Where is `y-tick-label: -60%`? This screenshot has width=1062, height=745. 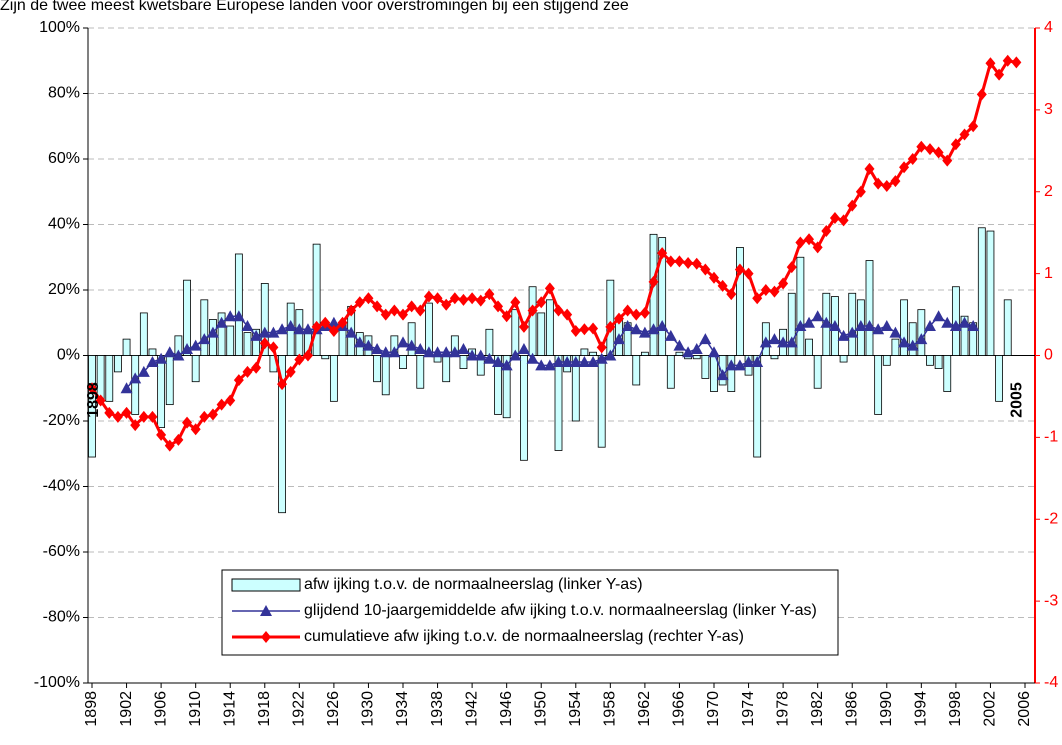
y-tick-label: -60% is located at coordinates (61, 551).